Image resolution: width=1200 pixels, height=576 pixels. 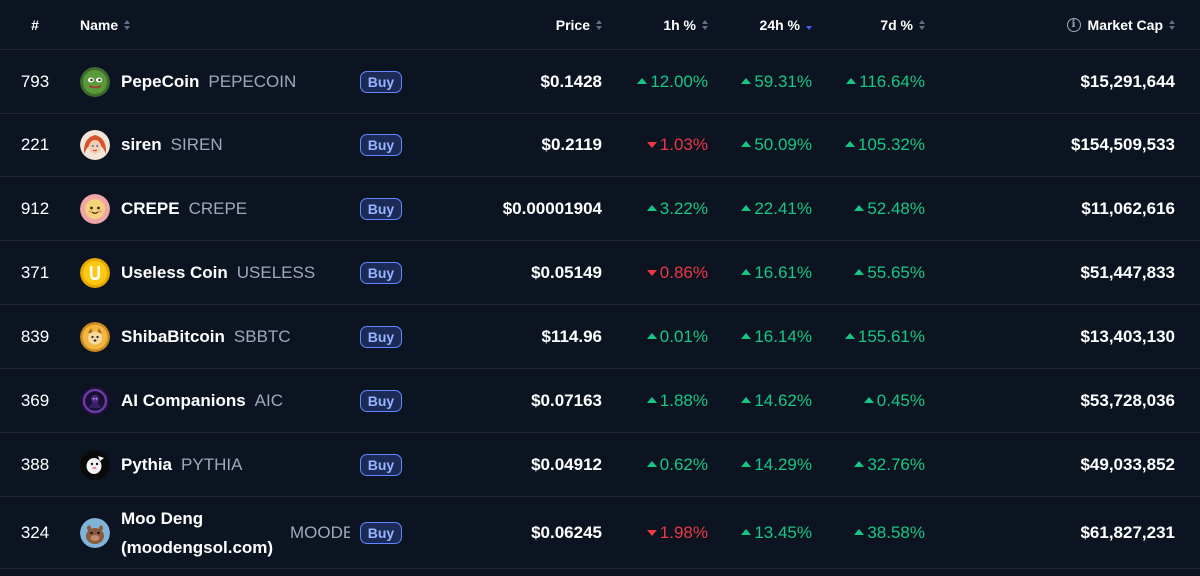 I want to click on rank: 793, so click(x=35, y=81).